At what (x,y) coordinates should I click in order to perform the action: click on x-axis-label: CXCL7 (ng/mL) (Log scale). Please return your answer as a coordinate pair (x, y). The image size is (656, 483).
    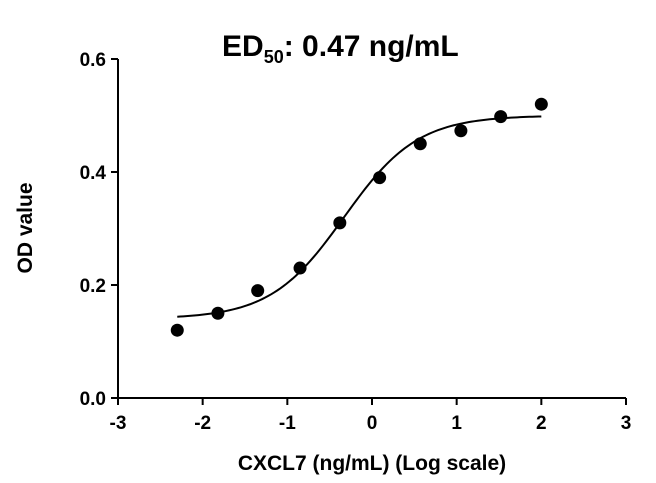
    Looking at the image, I should click on (372, 463).